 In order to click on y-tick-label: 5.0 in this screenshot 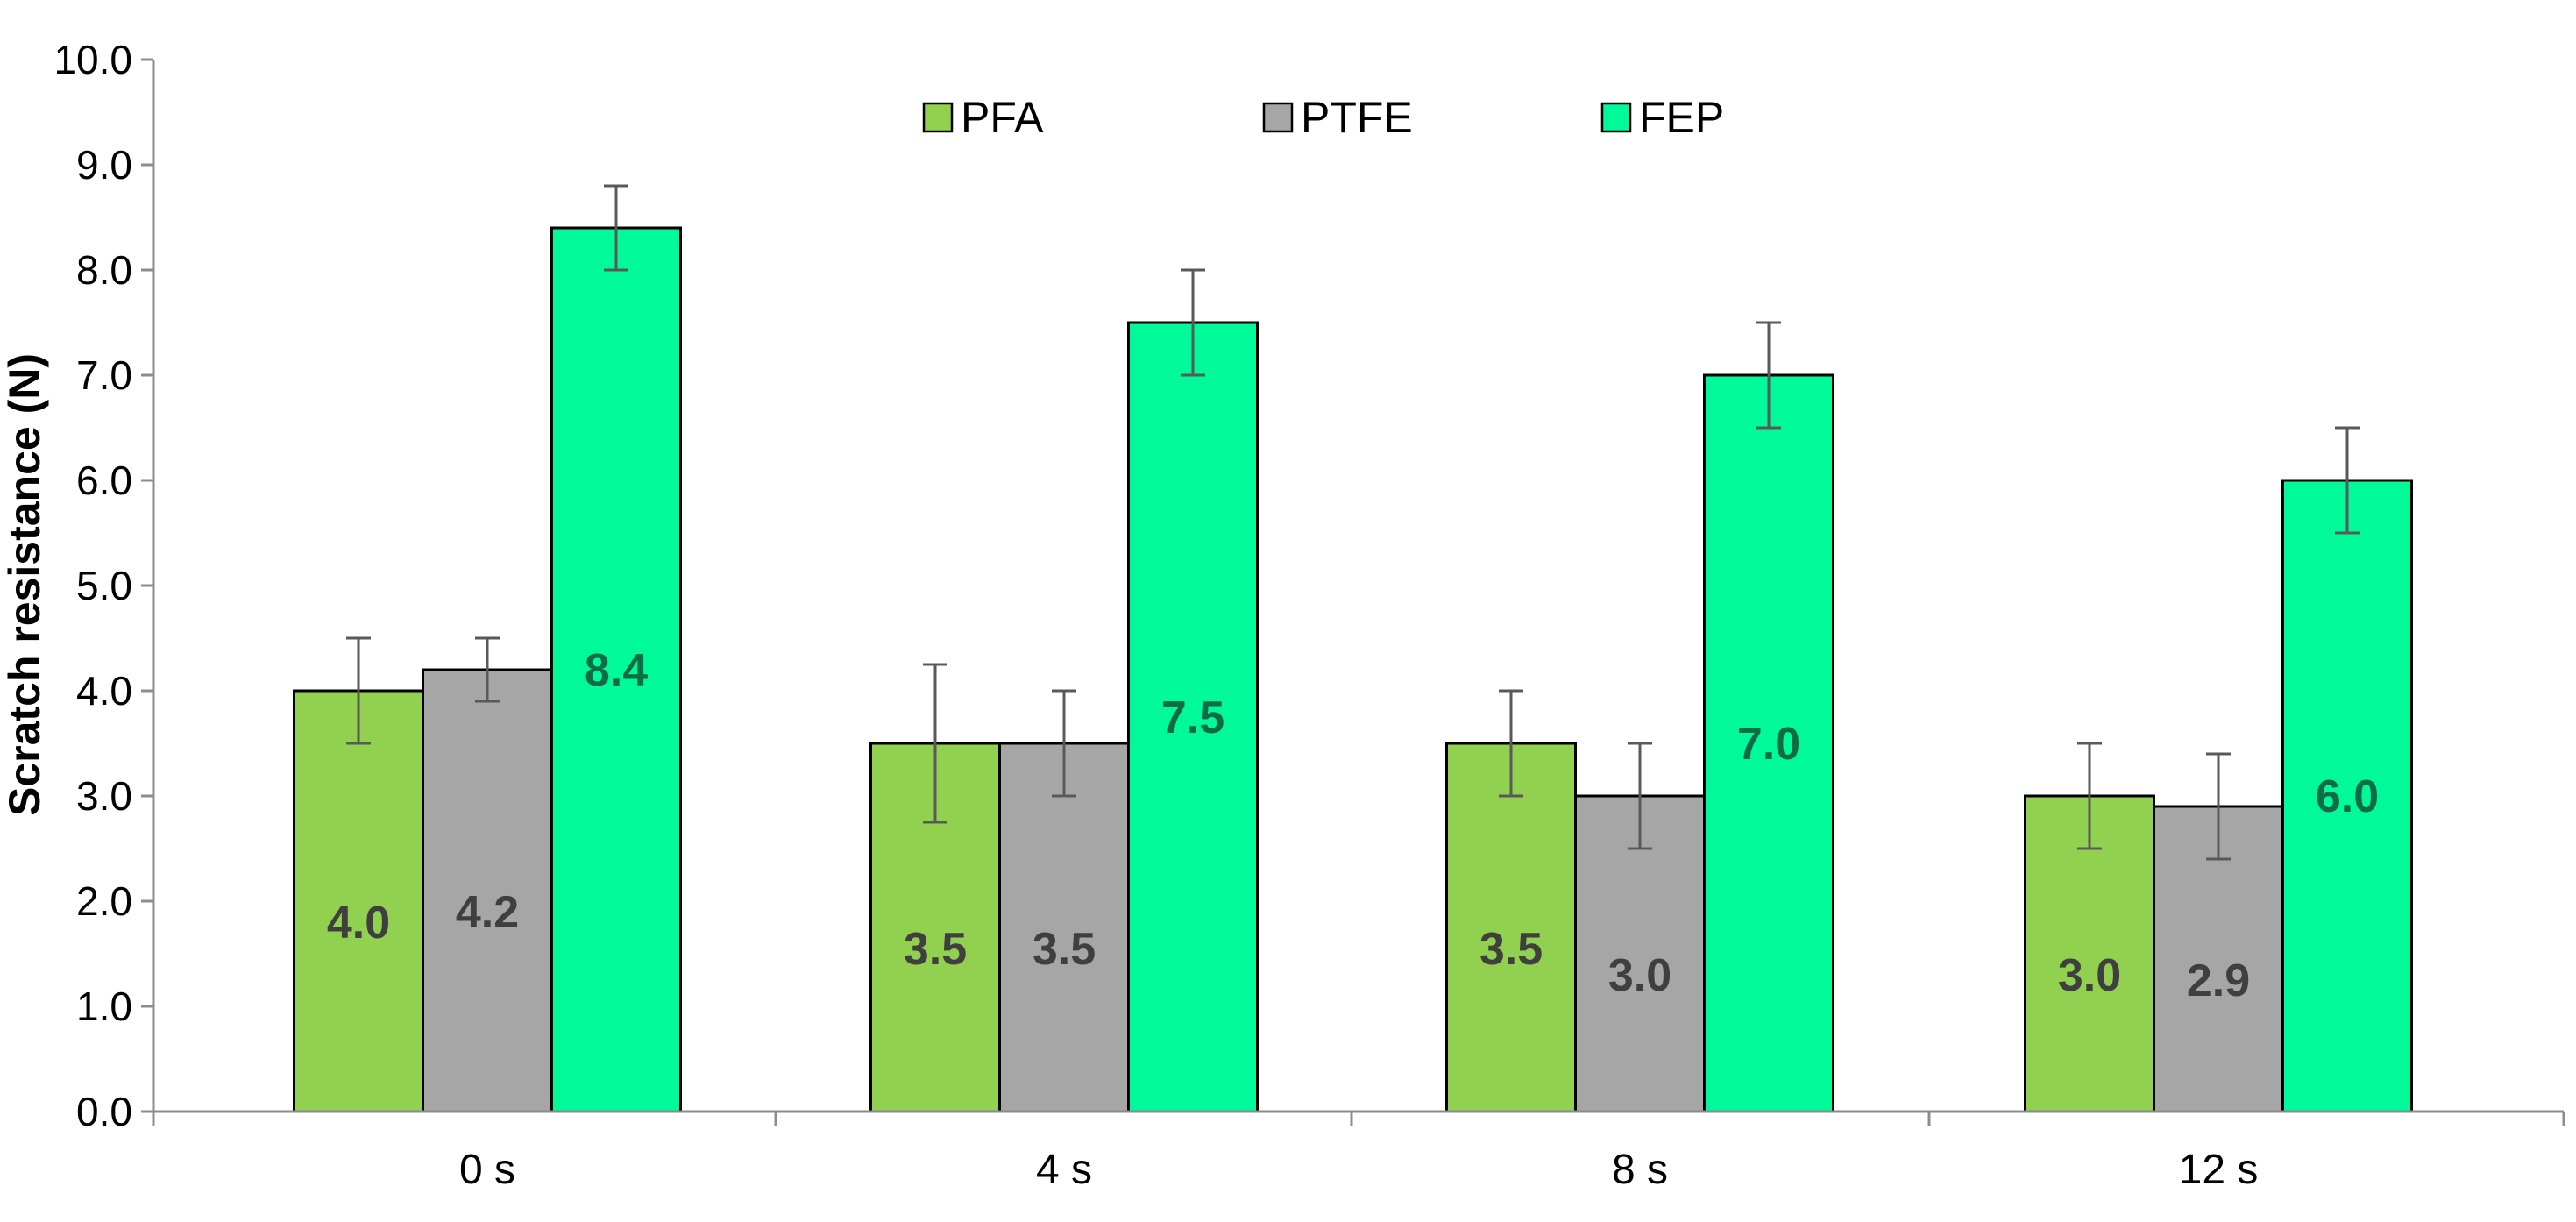, I will do `click(104, 585)`.